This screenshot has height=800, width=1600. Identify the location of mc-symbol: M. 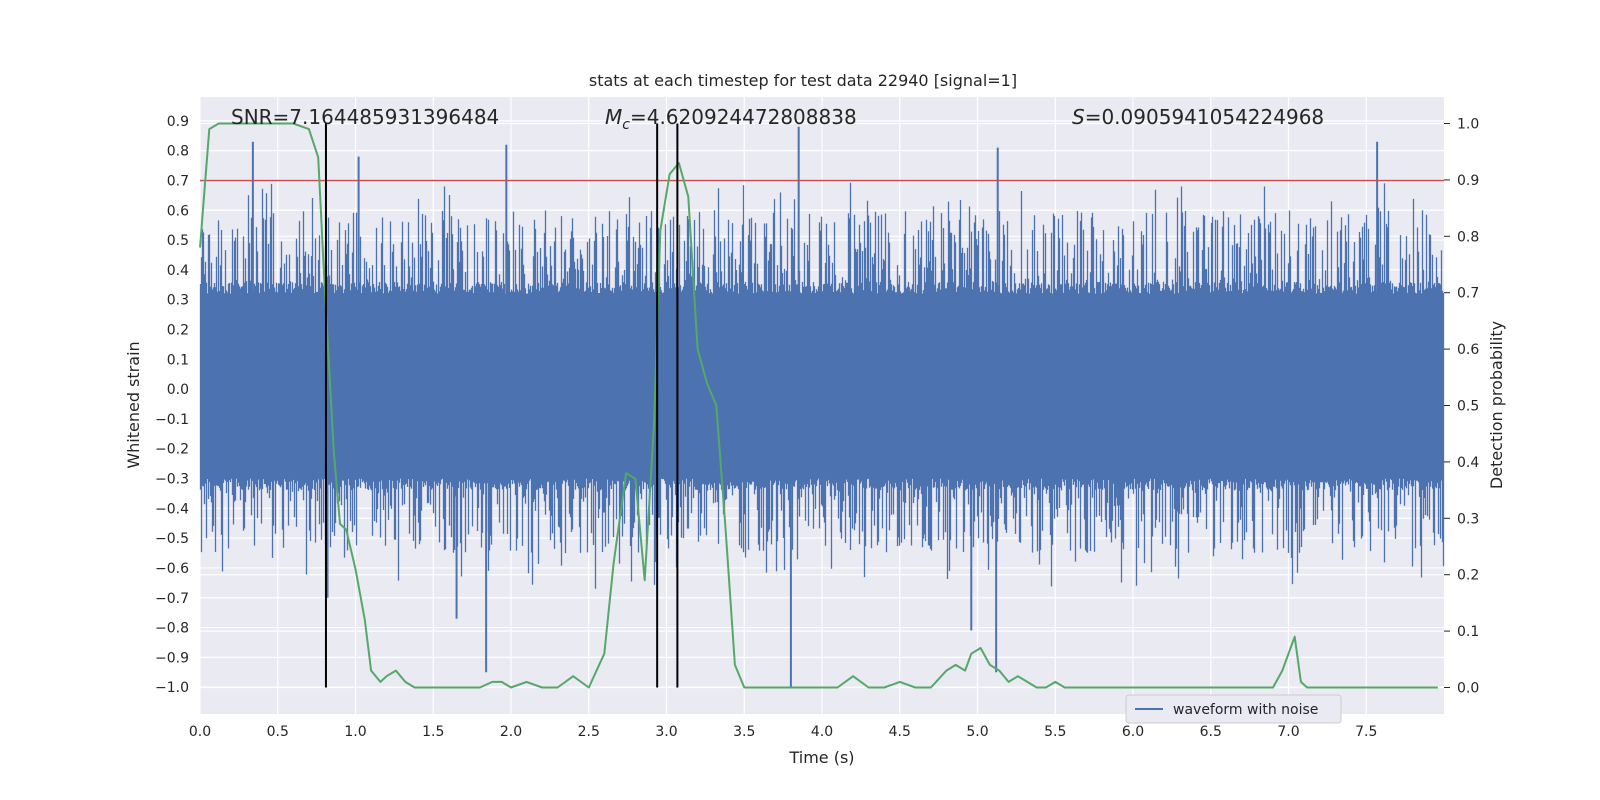
(613, 117).